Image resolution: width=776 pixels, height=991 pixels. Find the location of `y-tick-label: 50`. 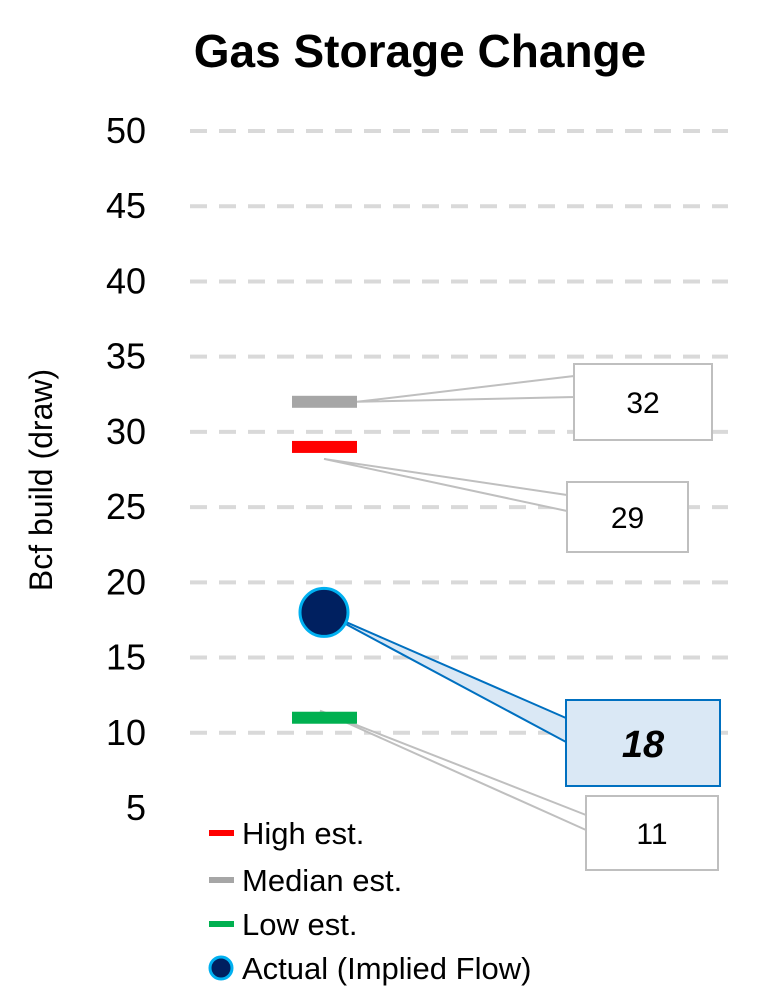

y-tick-label: 50 is located at coordinates (126, 130).